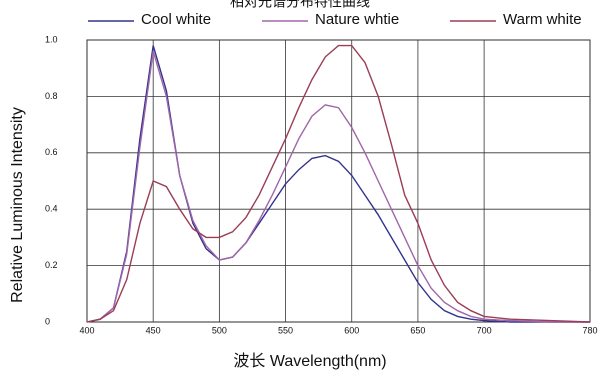 The width and height of the screenshot is (609, 381). Describe the element at coordinates (153, 330) in the screenshot. I see `x-tick-label: 450` at that location.